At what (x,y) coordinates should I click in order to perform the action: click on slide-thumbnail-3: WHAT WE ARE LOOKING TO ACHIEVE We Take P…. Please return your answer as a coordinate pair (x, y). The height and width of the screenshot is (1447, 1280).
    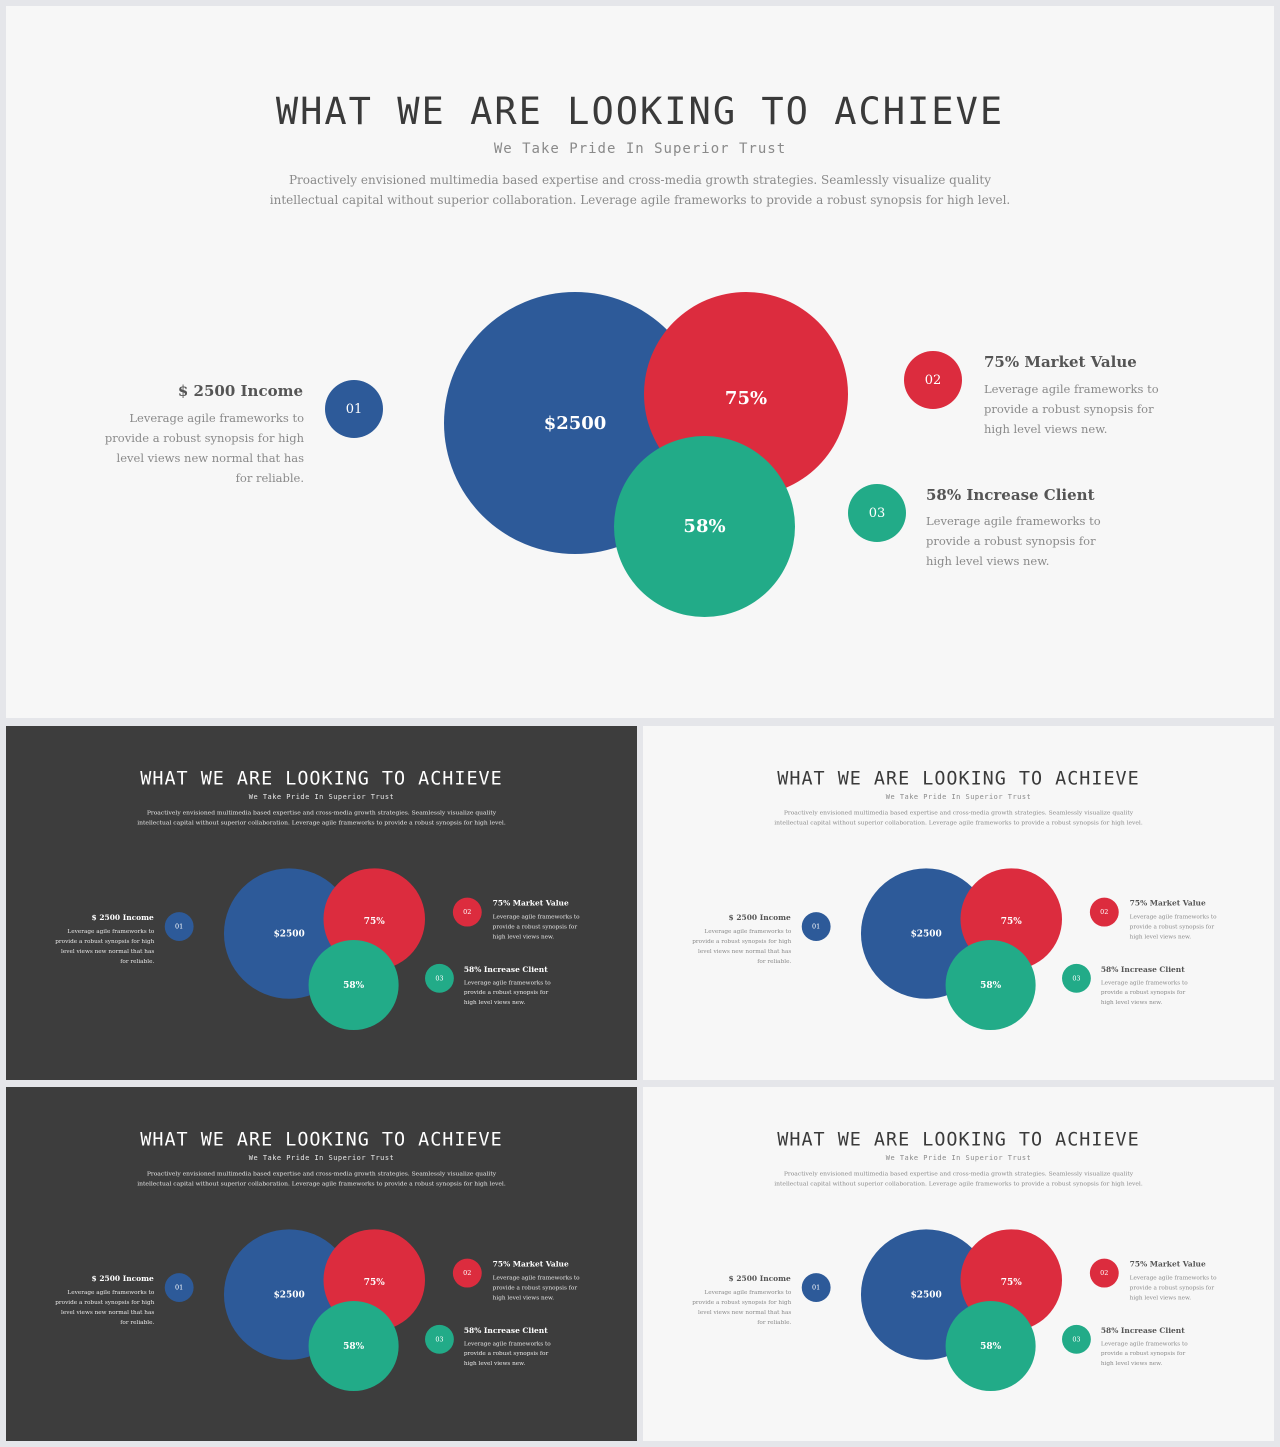
    Looking at the image, I should click on (958, 903).